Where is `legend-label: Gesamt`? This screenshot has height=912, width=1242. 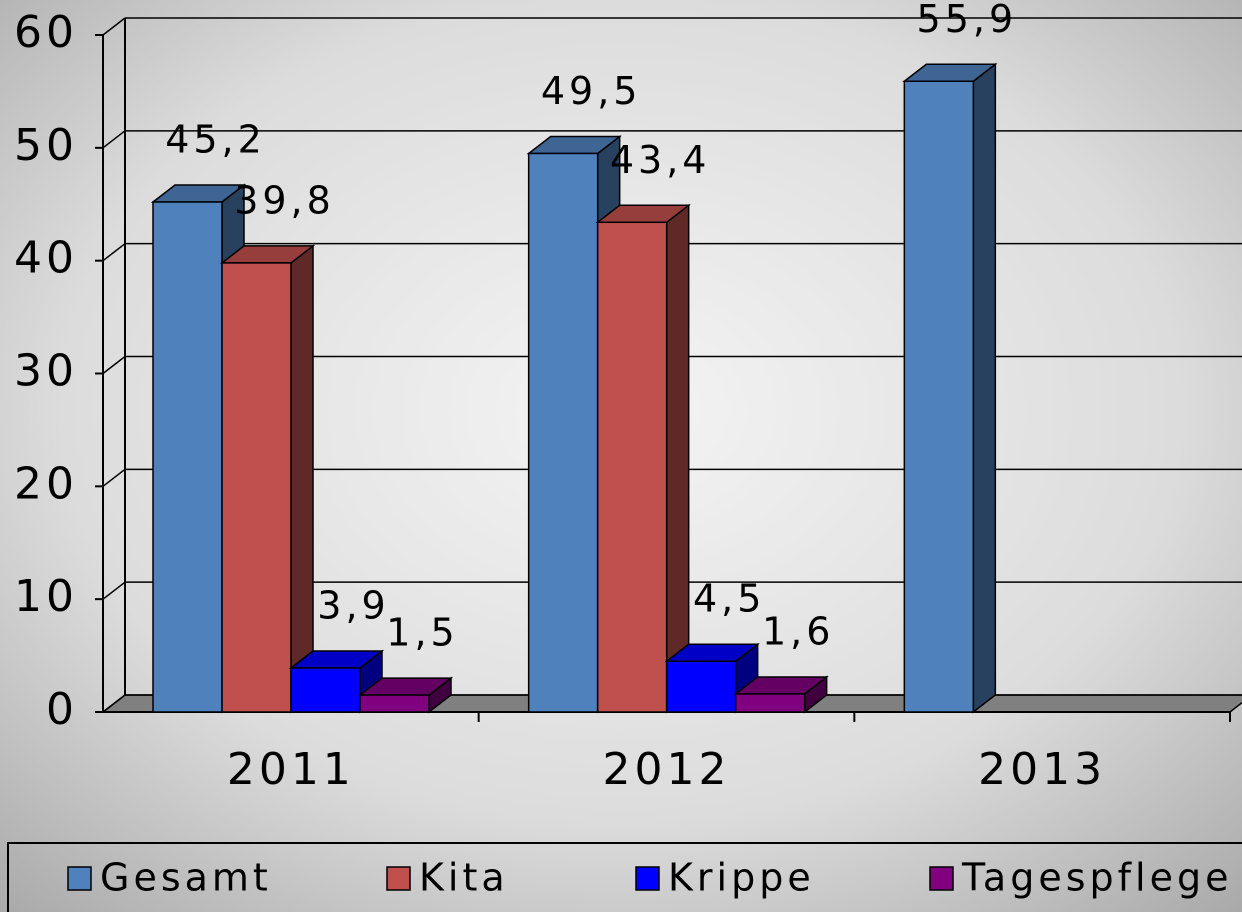
legend-label: Gesamt is located at coordinates (186, 878).